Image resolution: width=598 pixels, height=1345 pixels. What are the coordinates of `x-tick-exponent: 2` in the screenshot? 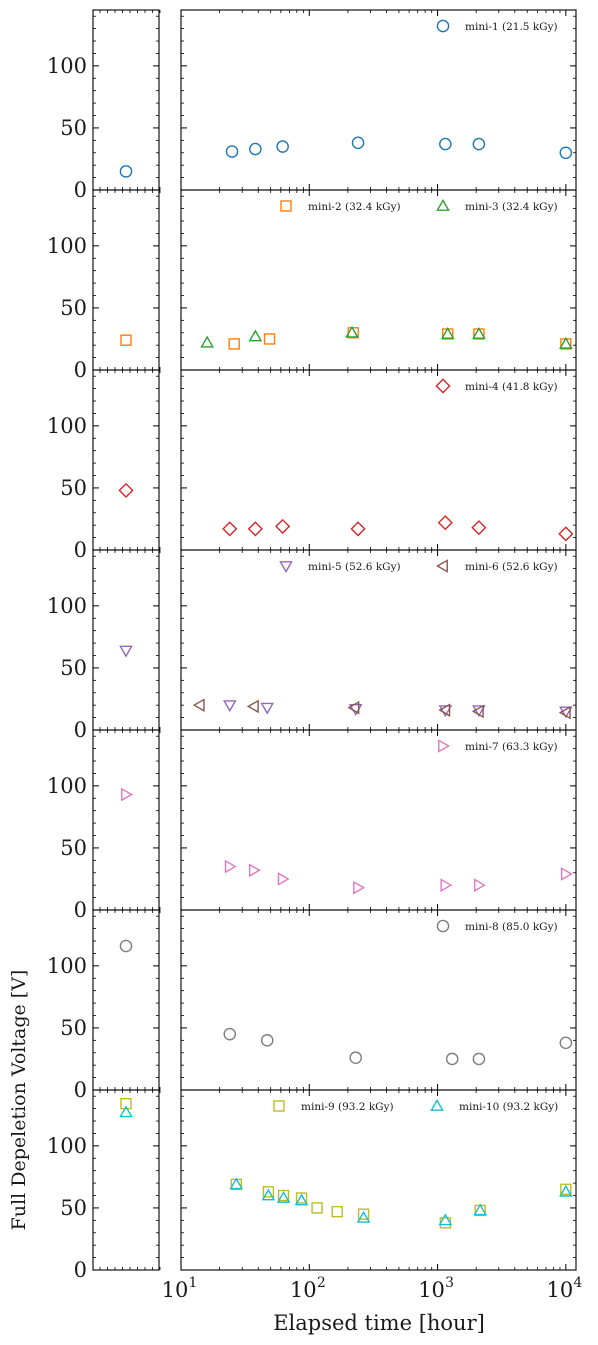 It's located at (321, 1283).